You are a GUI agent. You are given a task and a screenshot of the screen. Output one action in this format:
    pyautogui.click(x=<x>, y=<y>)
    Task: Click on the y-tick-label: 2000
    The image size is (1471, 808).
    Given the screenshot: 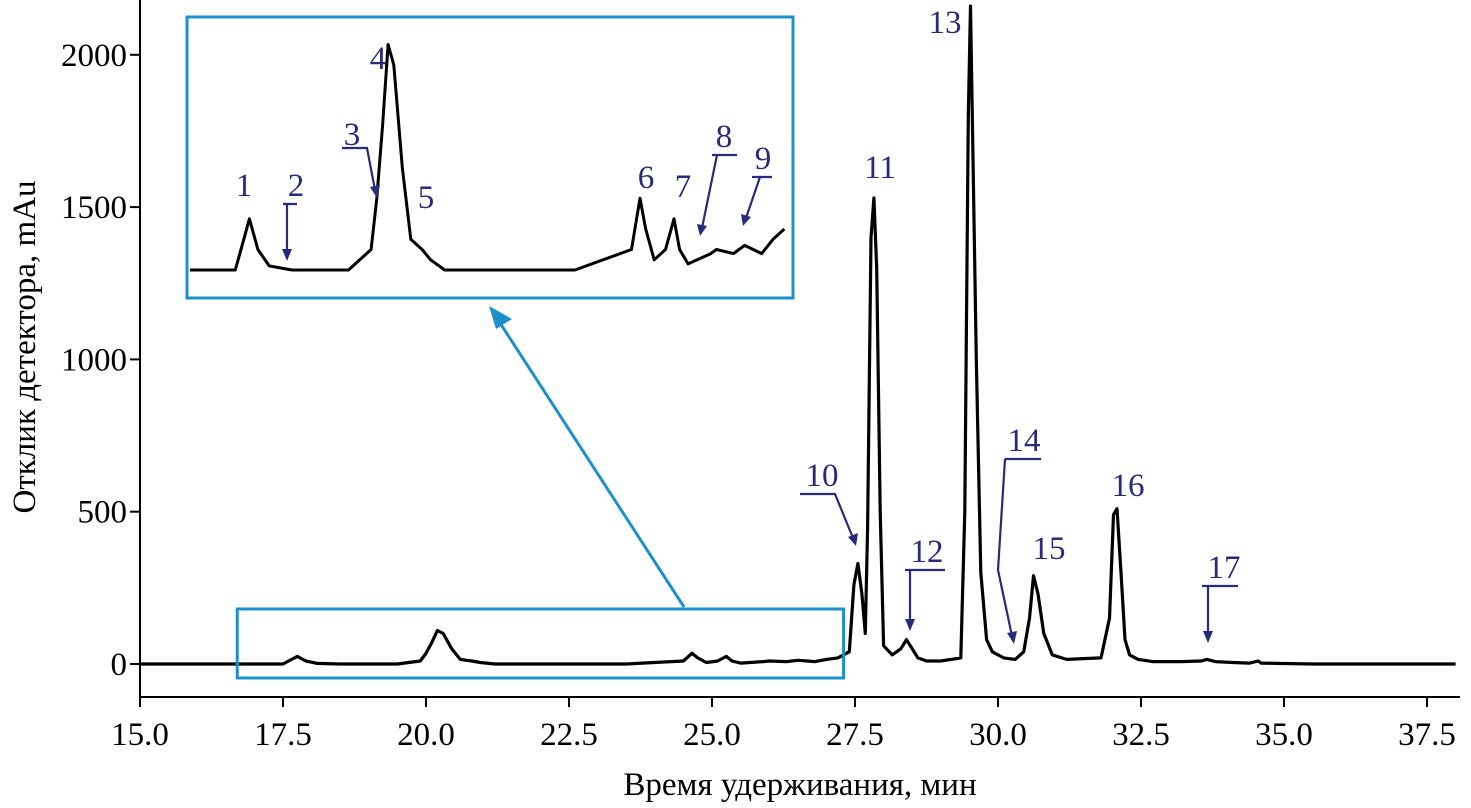 What is the action you would take?
    pyautogui.click(x=94, y=56)
    